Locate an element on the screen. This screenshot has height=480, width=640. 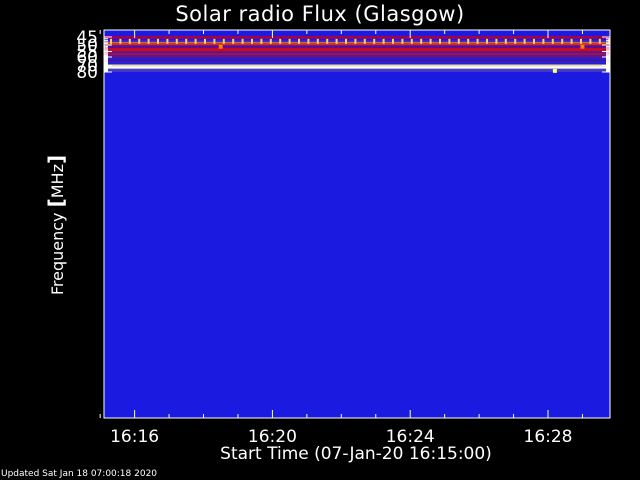
y-axis-unit: MHz is located at coordinates (57, 181).